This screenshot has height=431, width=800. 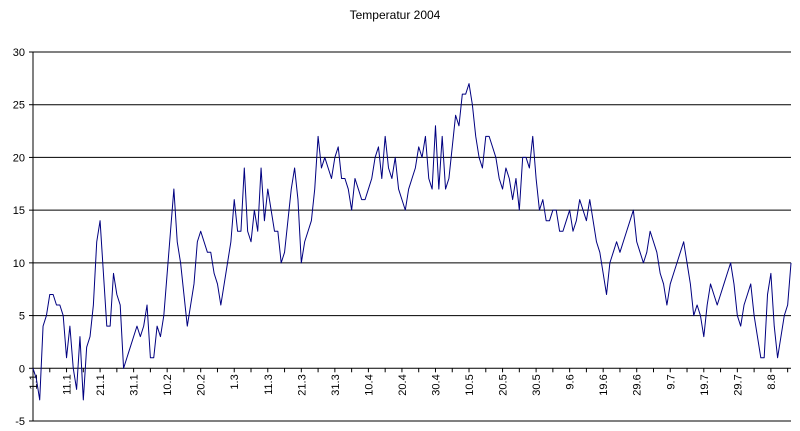 I want to click on x-tick-label: 30.4, so click(x=436, y=384).